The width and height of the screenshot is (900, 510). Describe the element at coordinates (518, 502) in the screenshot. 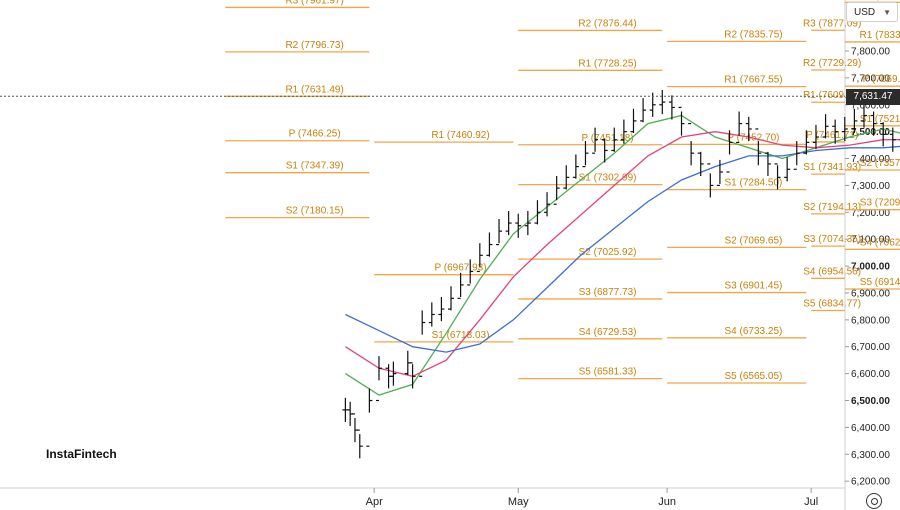

I see `x-tick-label: May` at that location.